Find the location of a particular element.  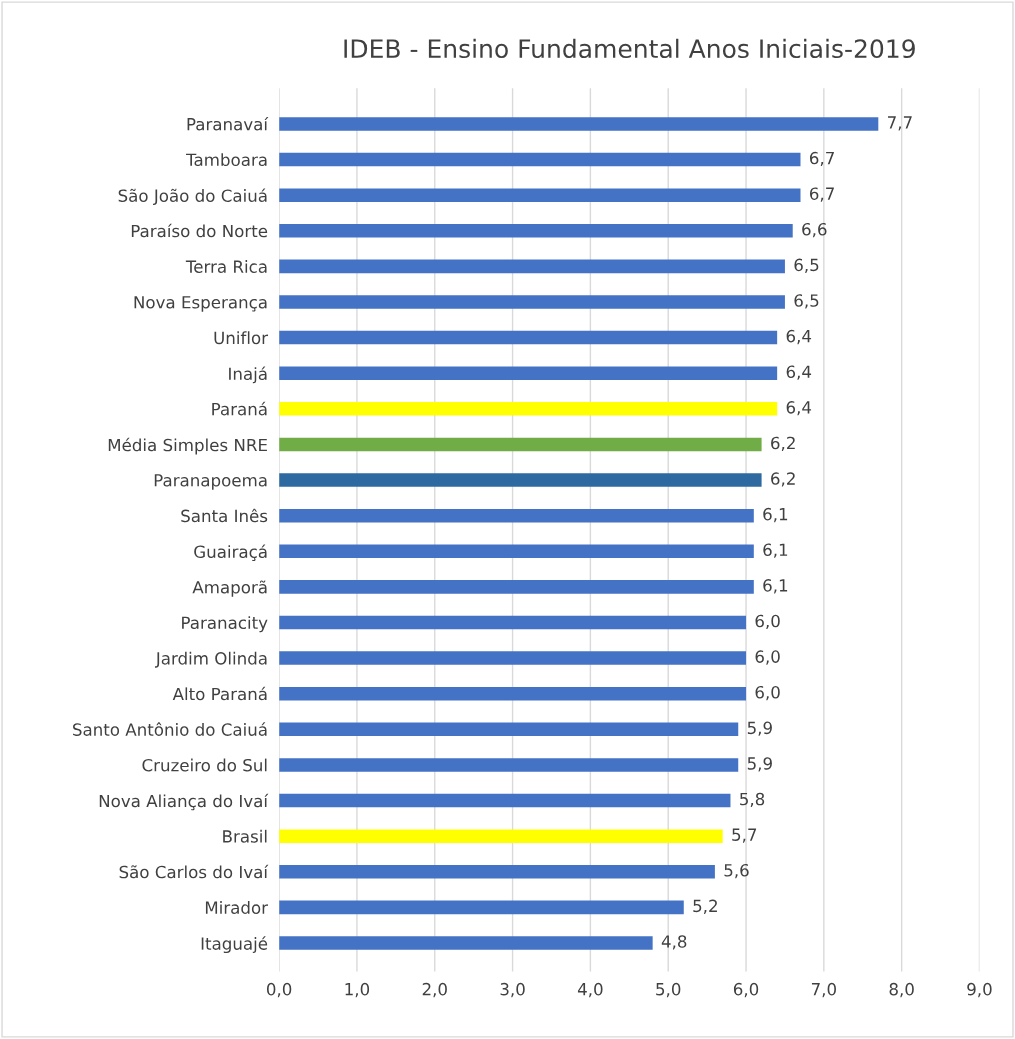

x-tick-label: 1,0 is located at coordinates (357, 990).